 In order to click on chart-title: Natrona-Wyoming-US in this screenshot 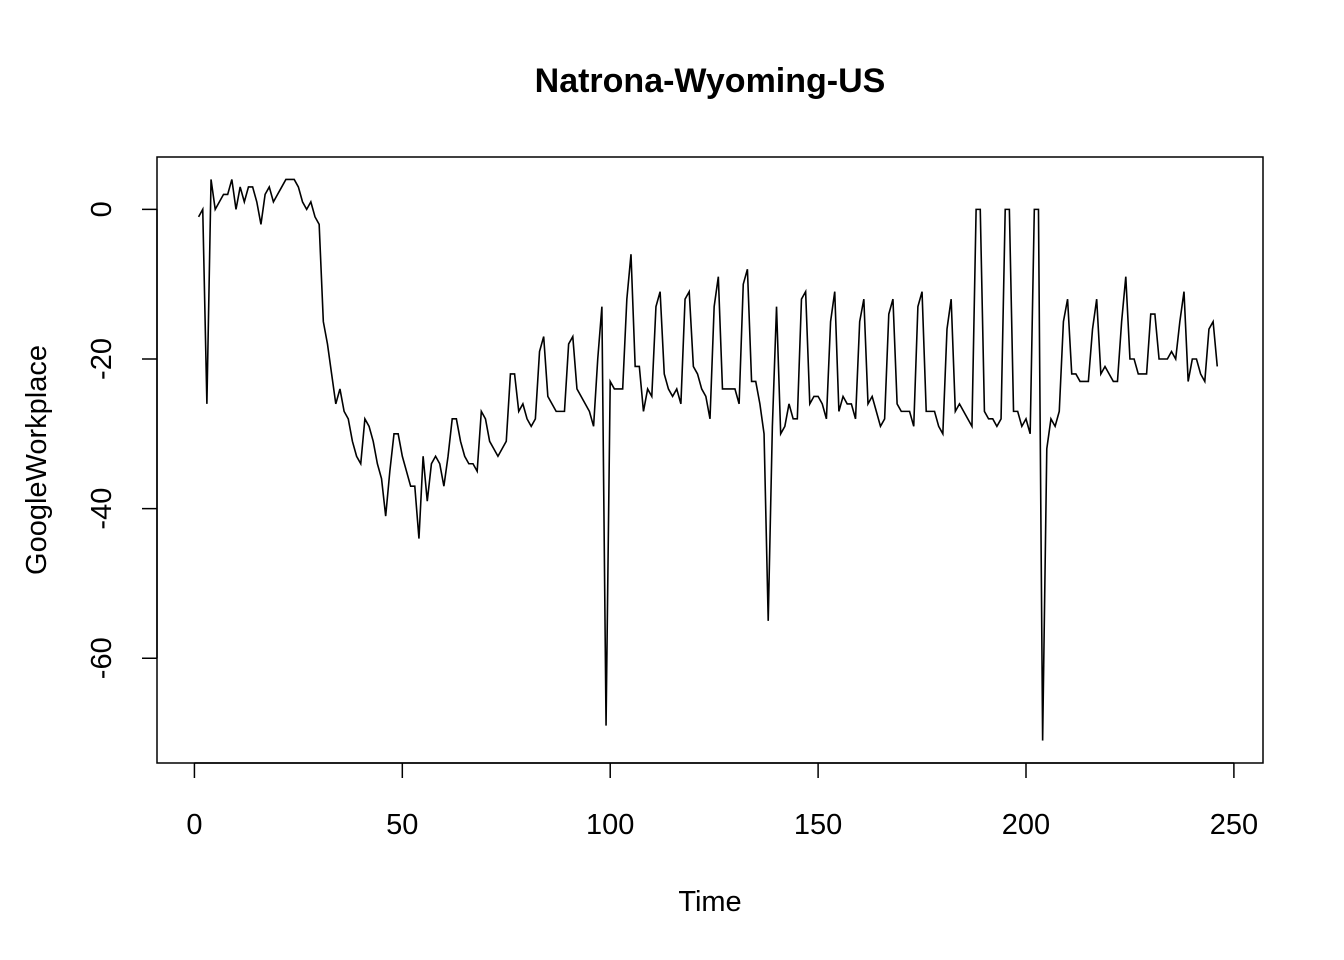, I will do `click(710, 81)`.